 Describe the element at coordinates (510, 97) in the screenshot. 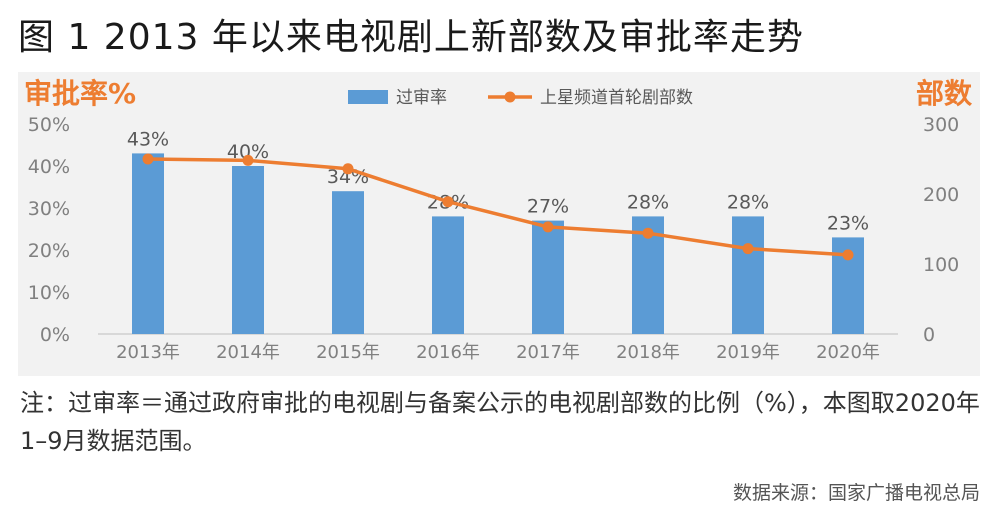

I see `legend-swatch-marker` at that location.